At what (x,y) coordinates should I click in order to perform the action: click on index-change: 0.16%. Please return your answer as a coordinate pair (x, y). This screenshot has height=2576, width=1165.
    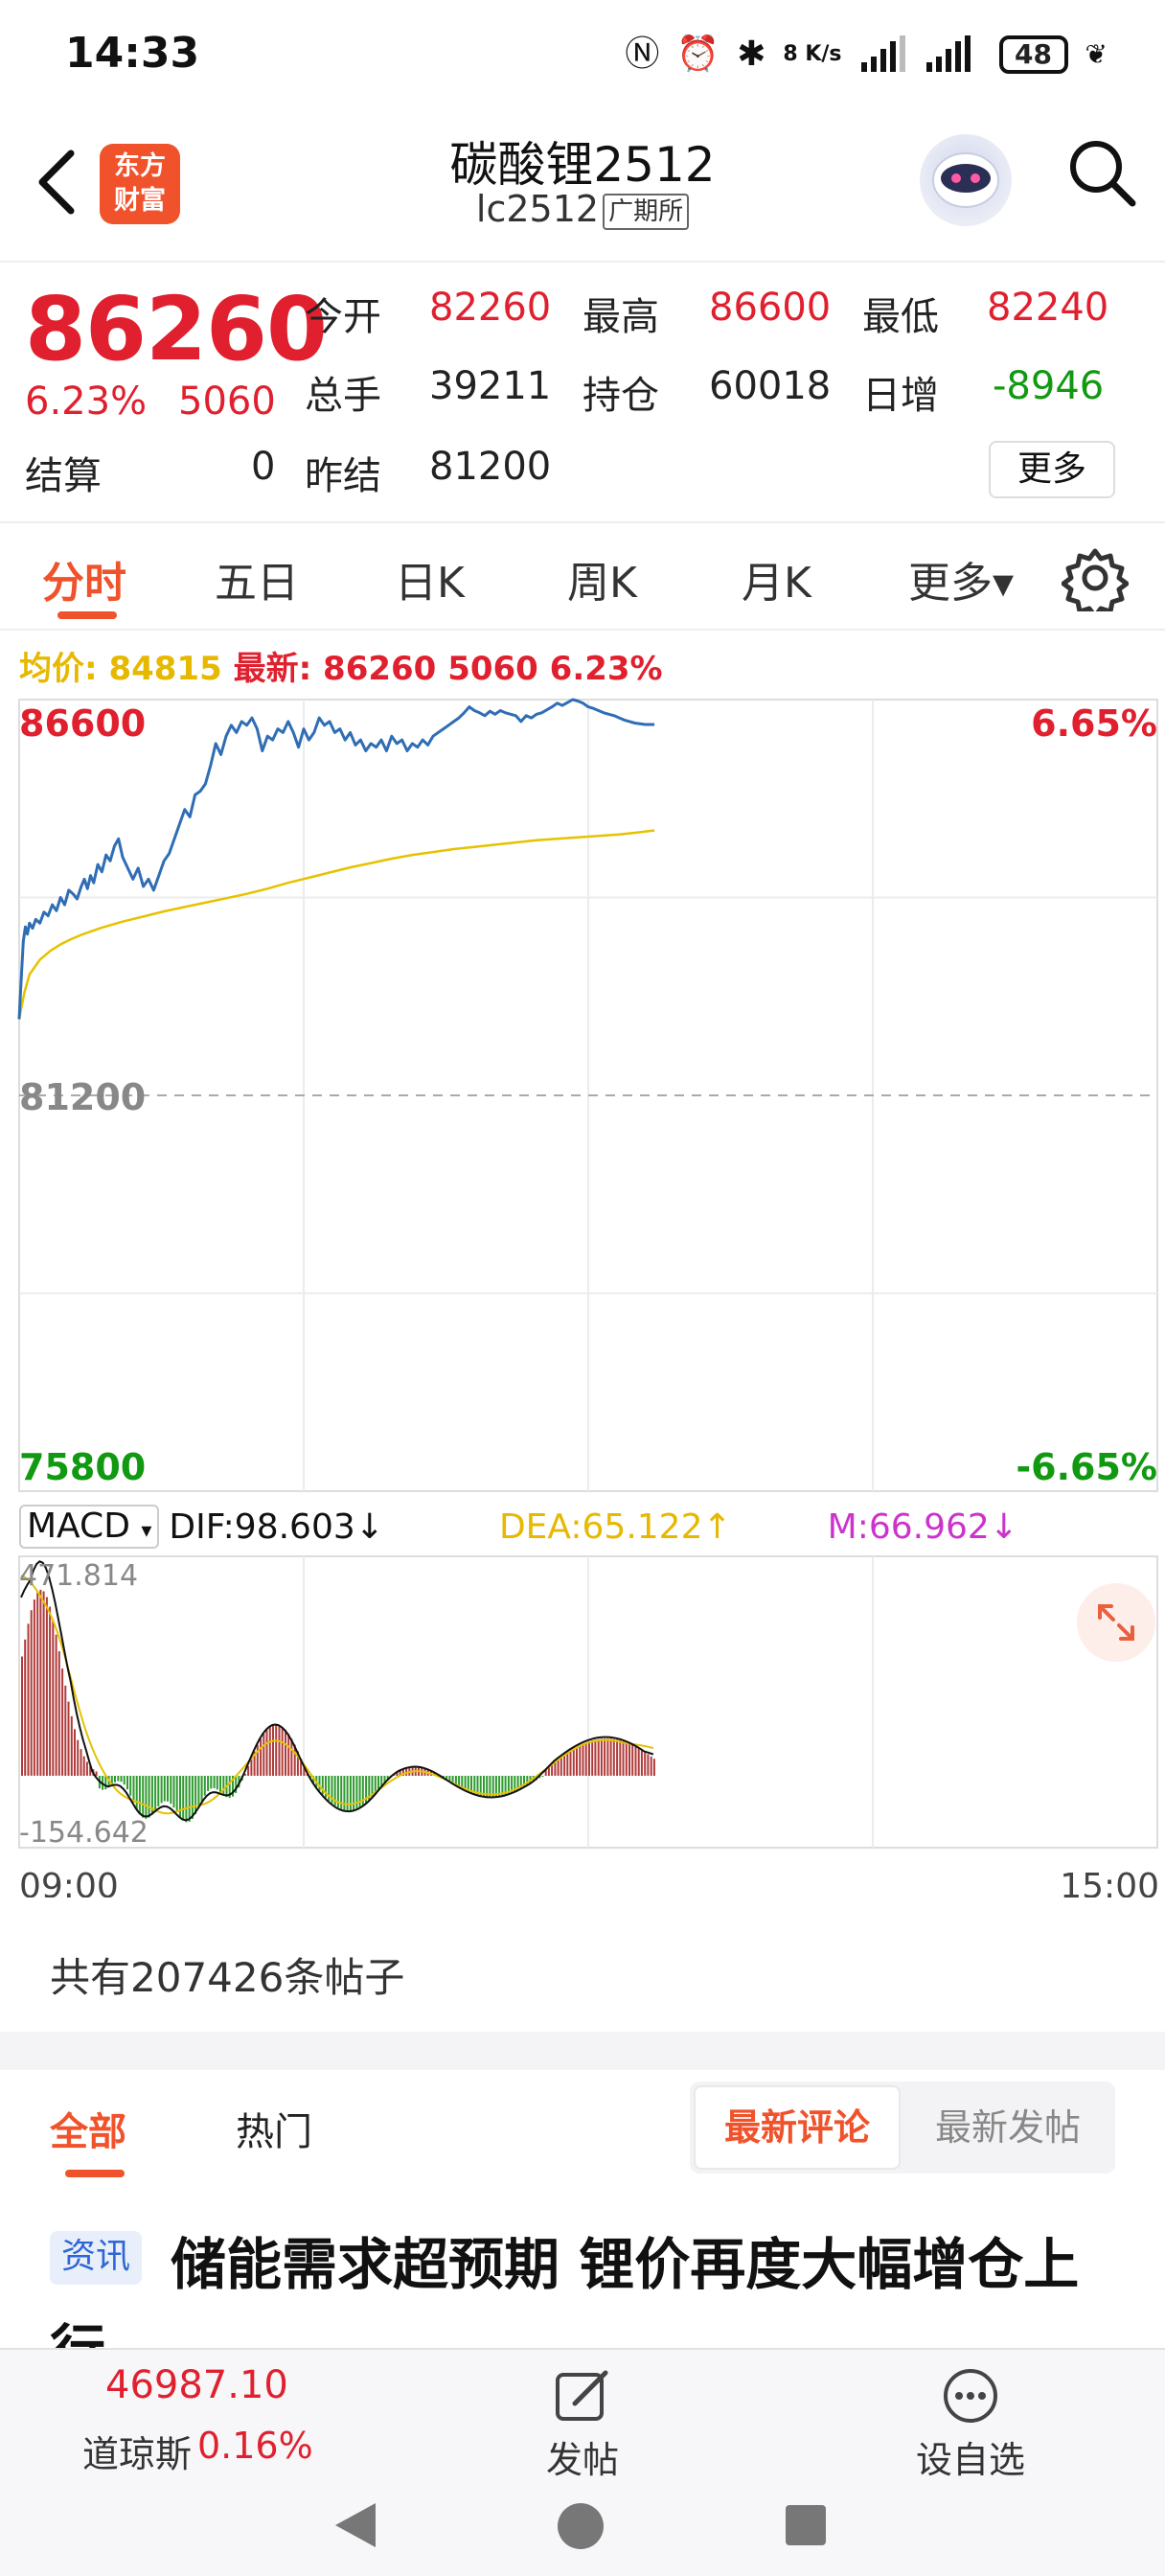
    Looking at the image, I should click on (255, 2446).